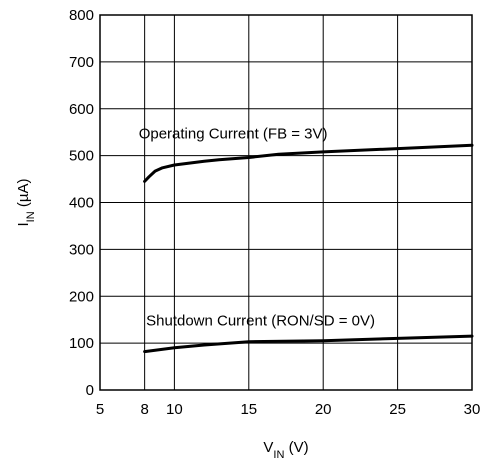  What do you see at coordinates (81, 62) in the screenshot?
I see `y-tick-label: 700` at bounding box center [81, 62].